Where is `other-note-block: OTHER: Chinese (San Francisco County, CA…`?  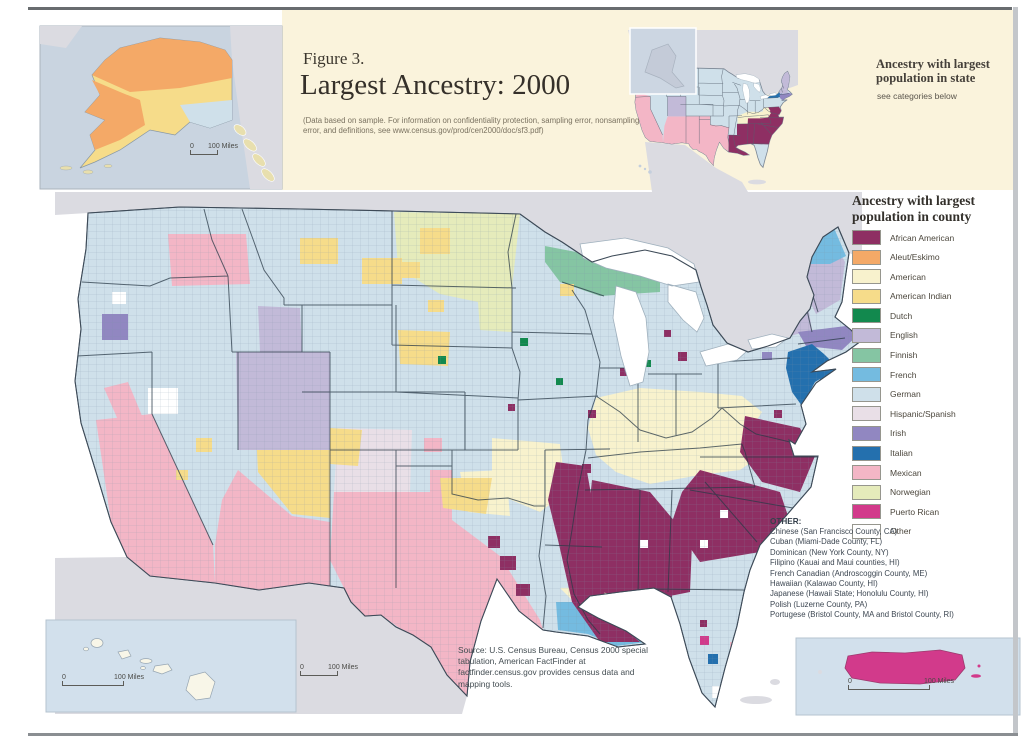
other-note-block: OTHER: Chinese (San Francisco County, CA… is located at coordinates (895, 569).